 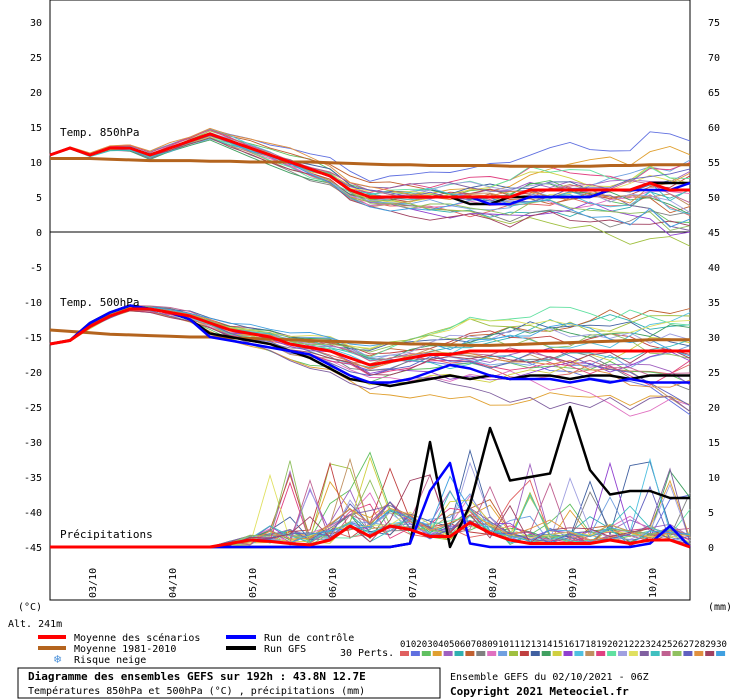 What do you see at coordinates (714, 93) in the screenshot?
I see `right-tick-label: 65` at bounding box center [714, 93].